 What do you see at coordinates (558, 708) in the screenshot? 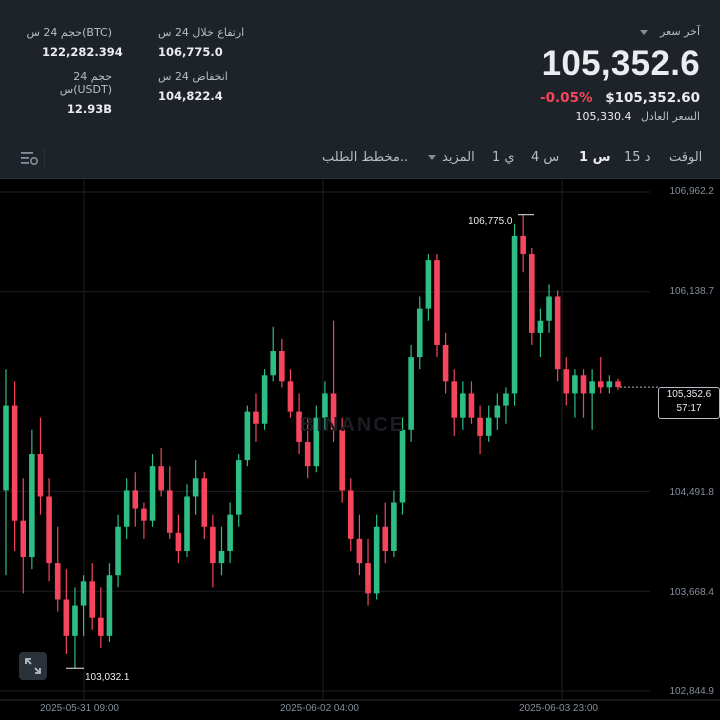
I see `x-tick-label: 2025-06-03 23:00` at bounding box center [558, 708].